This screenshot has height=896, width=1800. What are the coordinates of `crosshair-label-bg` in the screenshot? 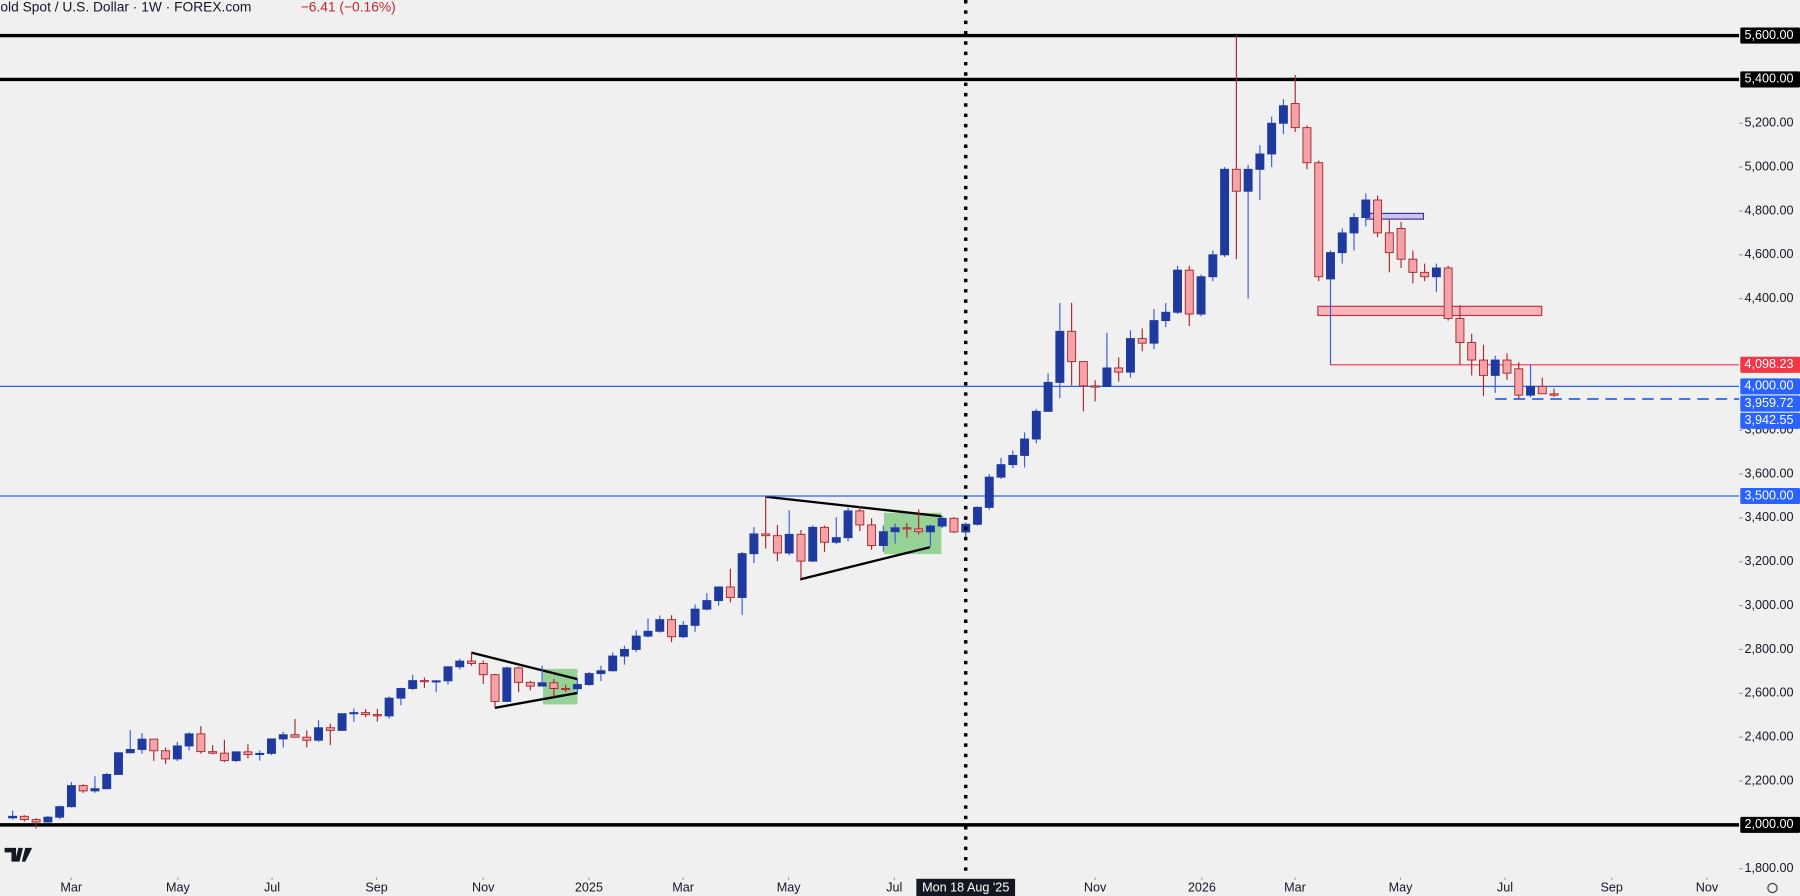 It's located at (966, 887).